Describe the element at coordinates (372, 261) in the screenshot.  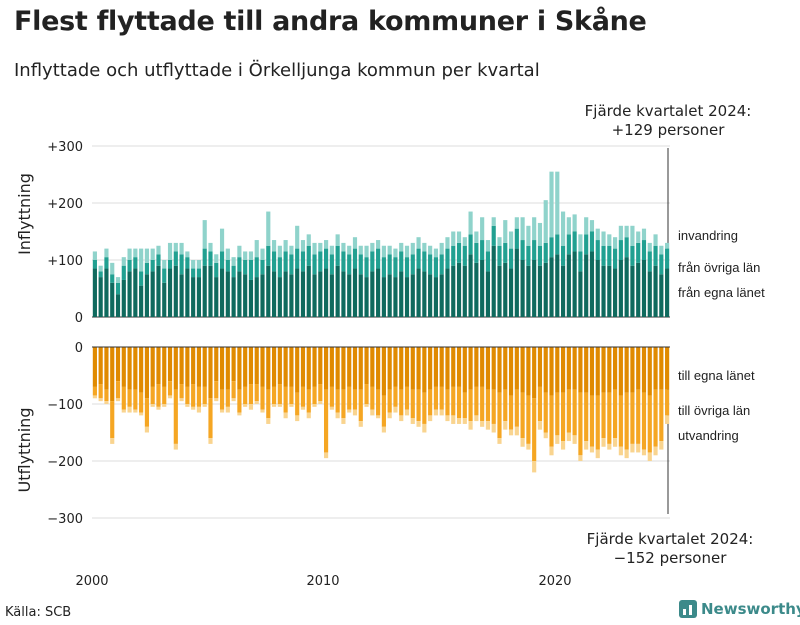
I see `bar-in-s1-q48` at that location.